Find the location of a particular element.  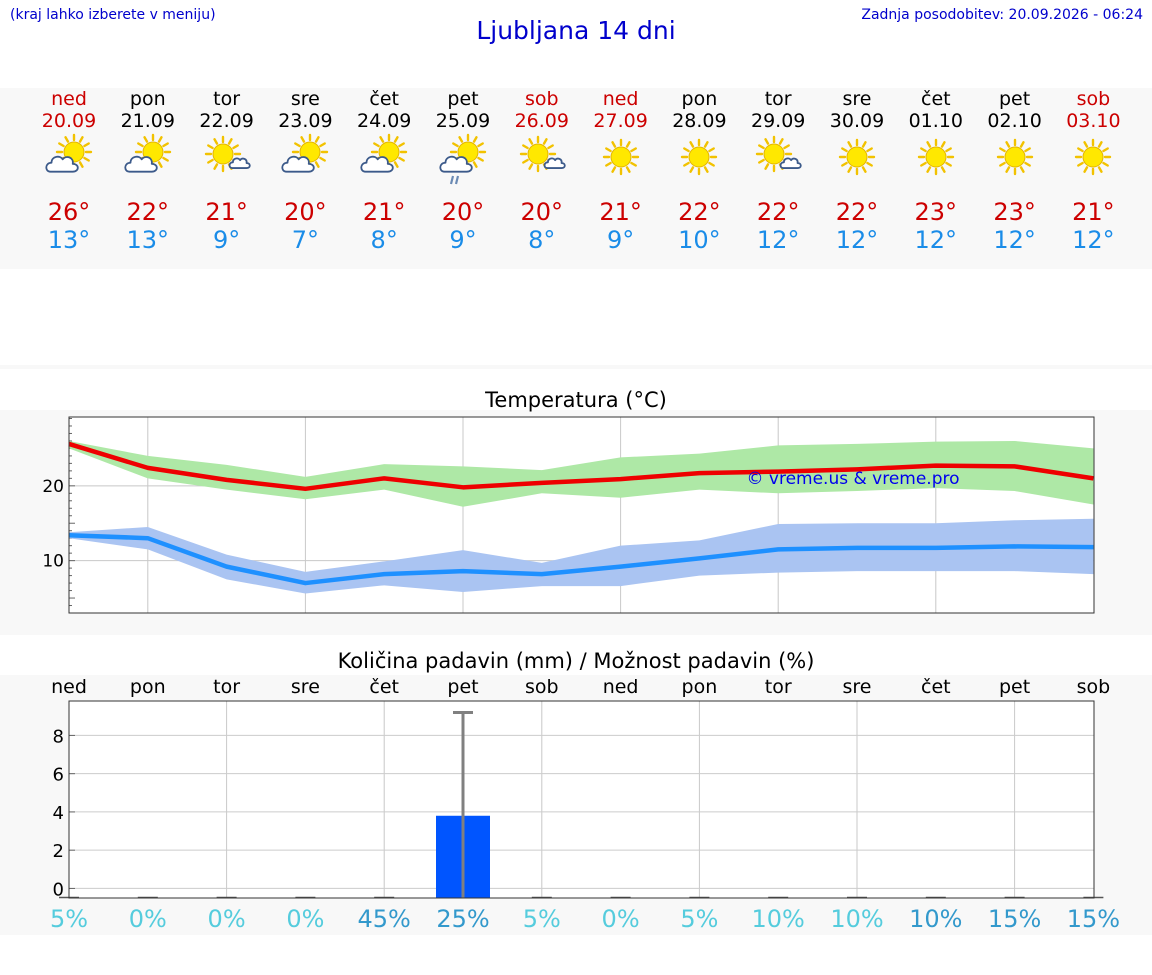

y-tick-label: 0 is located at coordinates (58, 889).